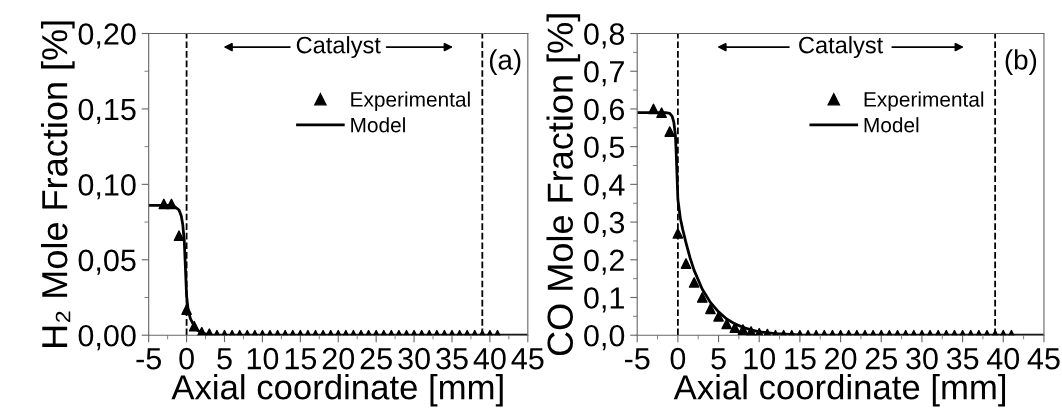 The image size is (1062, 419). What do you see at coordinates (604, 36) in the screenshot?
I see `y-tick-label: 0,8` at bounding box center [604, 36].